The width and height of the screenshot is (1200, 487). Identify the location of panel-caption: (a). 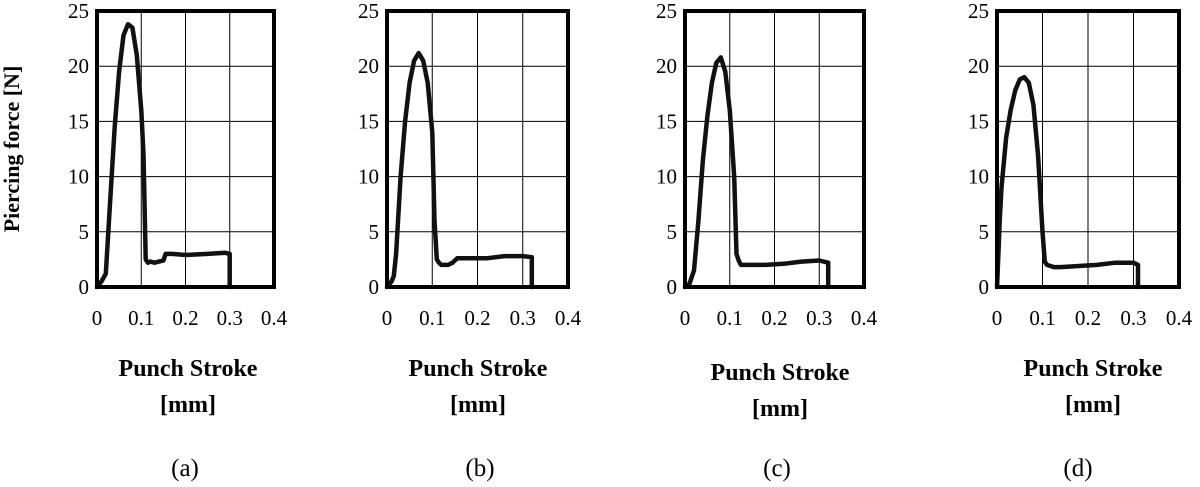
(185, 468).